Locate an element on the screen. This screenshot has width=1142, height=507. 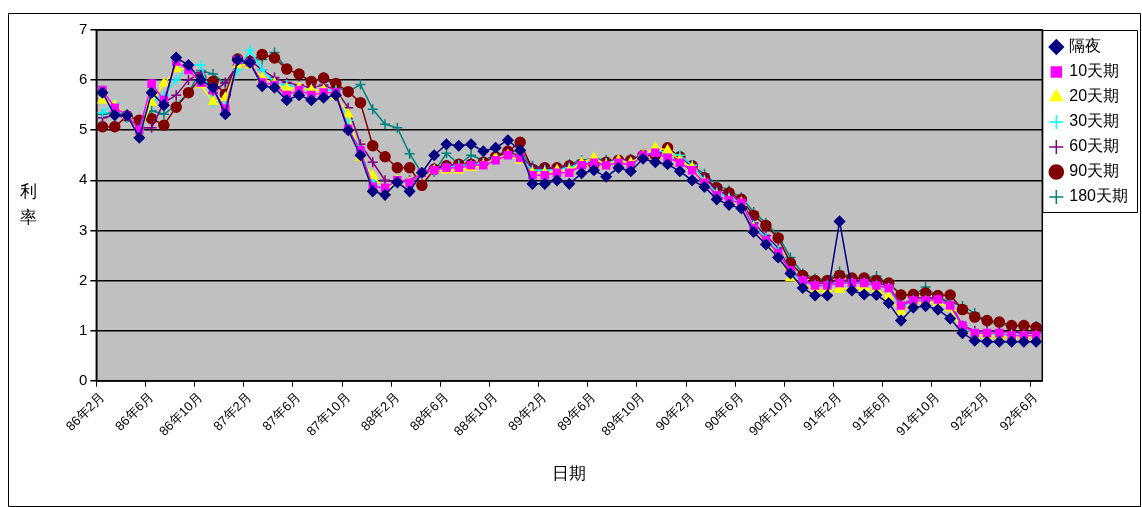
x-tick-label: 88年2月 is located at coordinates (379, 411).